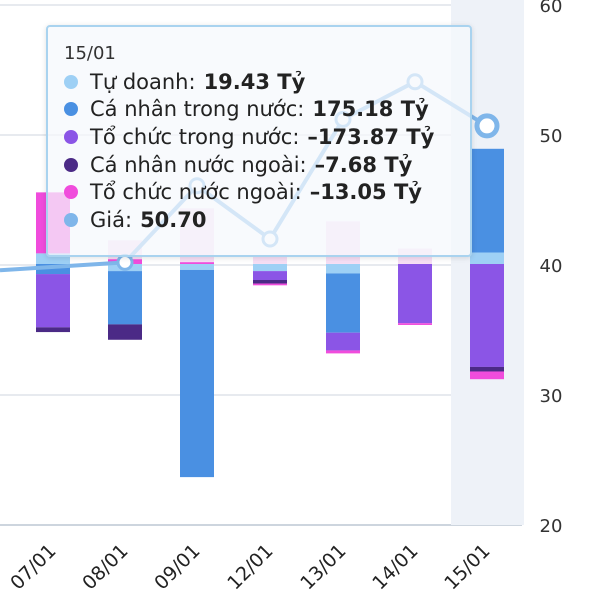  I want to click on tooltip-row: Tổ chức nước ngoài: –13.05 Tỷ, so click(260, 192).